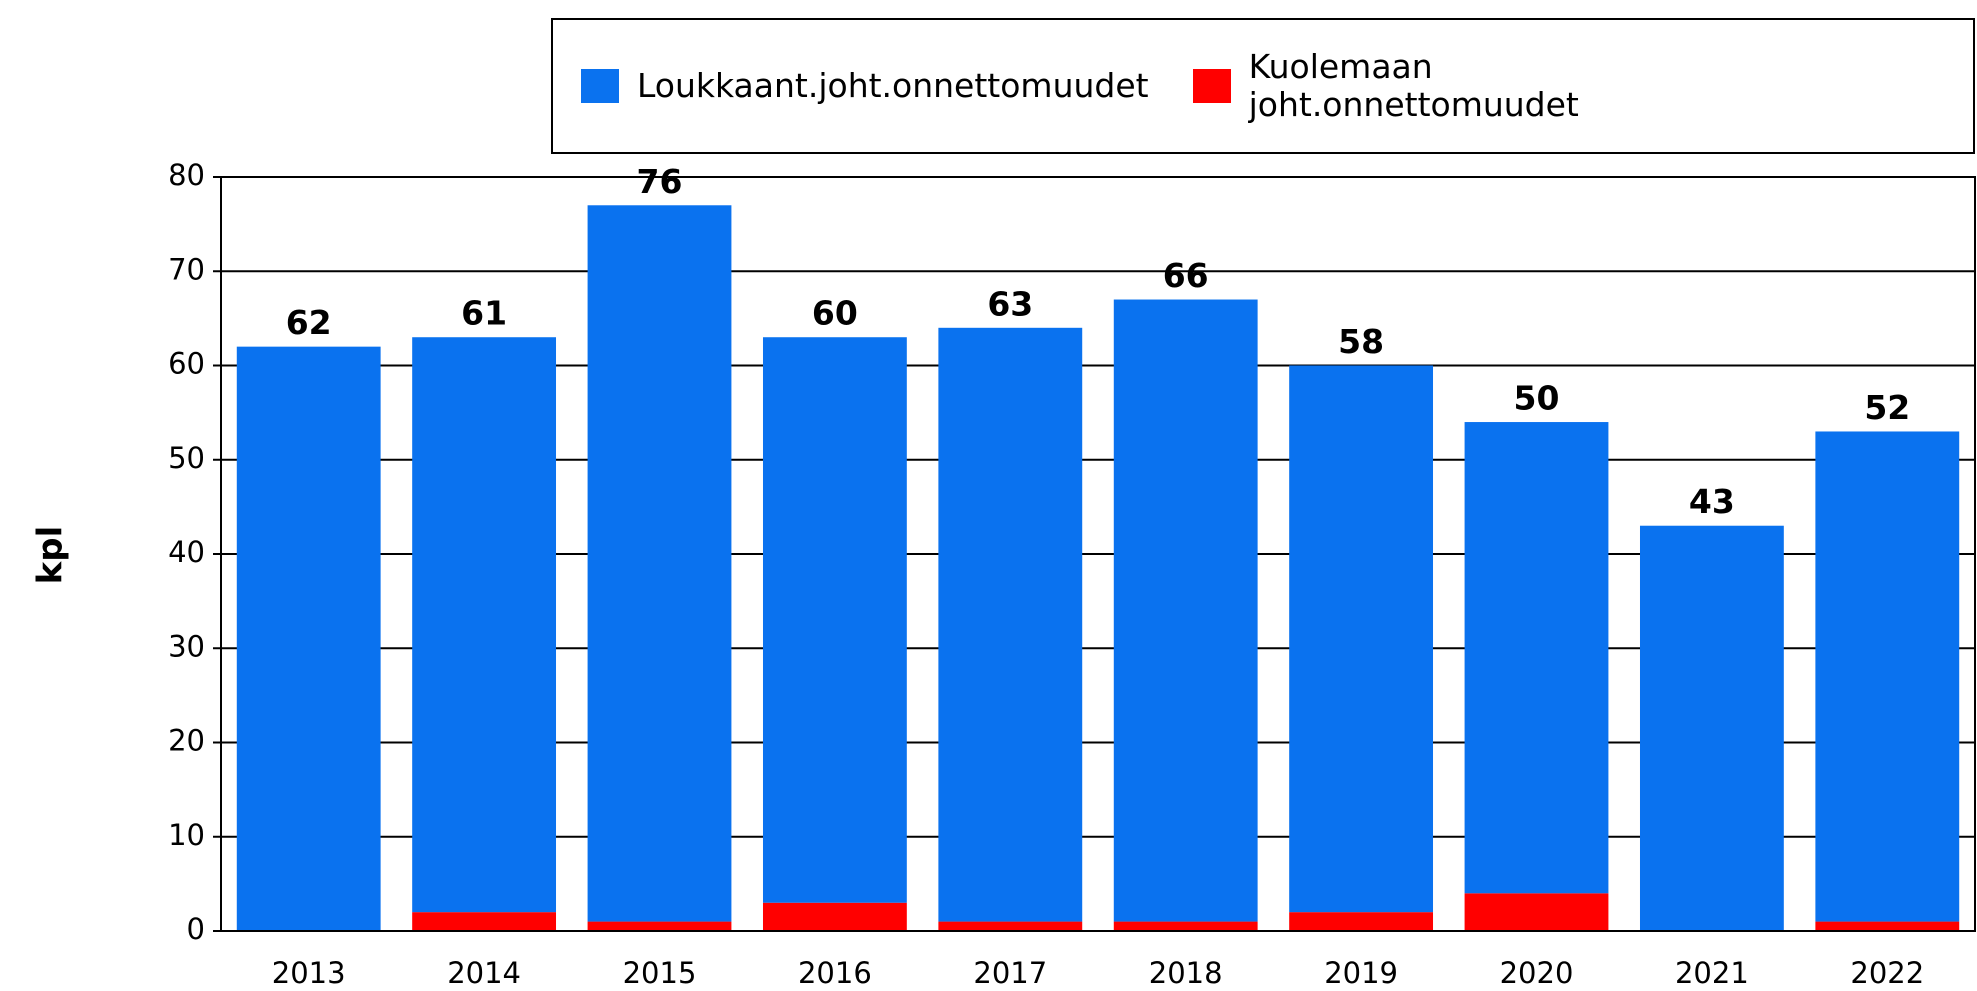 The width and height of the screenshot is (1977, 991). Describe the element at coordinates (186, 364) in the screenshot. I see `y-tick-label: 60` at that location.